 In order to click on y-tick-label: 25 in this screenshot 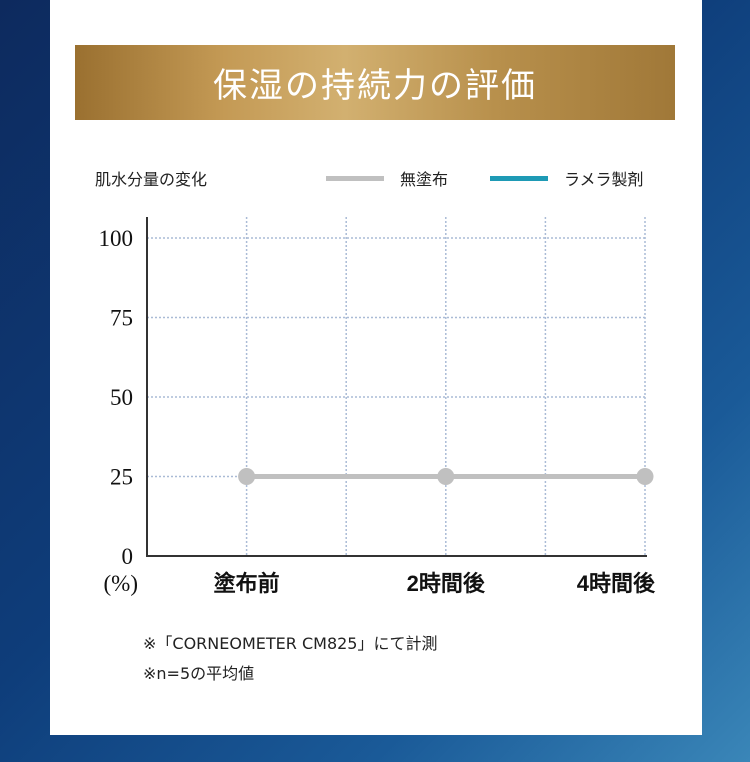, I will do `click(121, 477)`.